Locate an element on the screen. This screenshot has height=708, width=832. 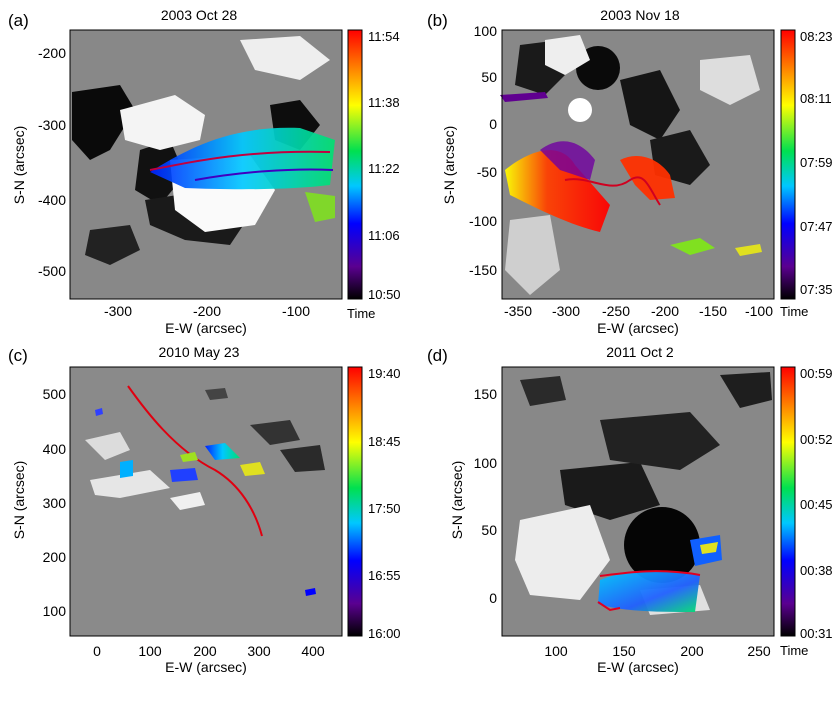
x-tick-label: 300 is located at coordinates (259, 651).